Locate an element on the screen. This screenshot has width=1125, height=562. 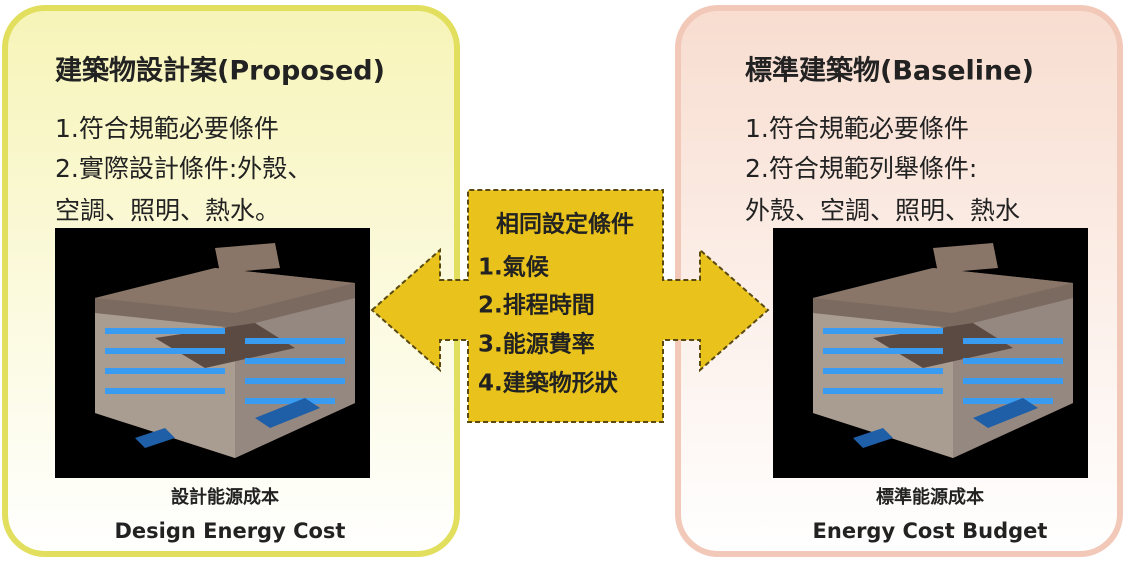
center-item: 3.能源費率 is located at coordinates (536, 344).